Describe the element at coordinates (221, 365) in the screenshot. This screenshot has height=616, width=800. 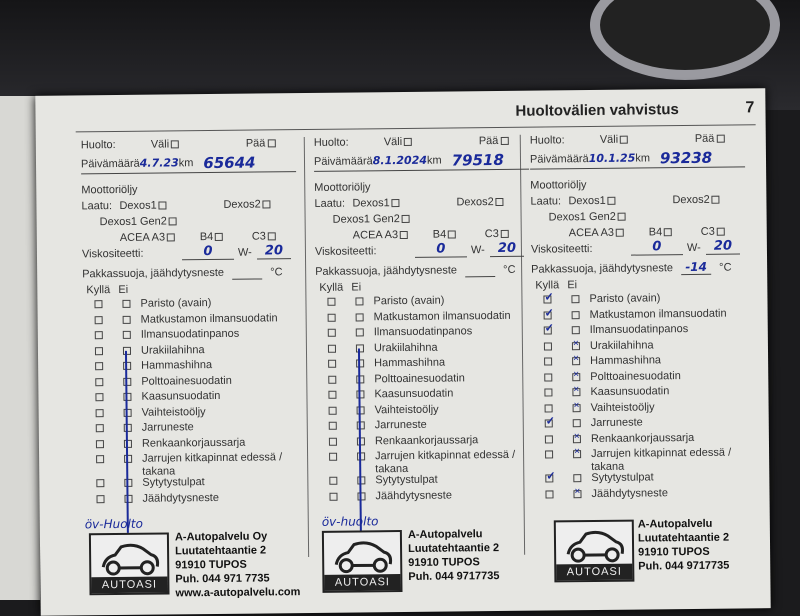
I see `item-label: Hammashihna` at that location.